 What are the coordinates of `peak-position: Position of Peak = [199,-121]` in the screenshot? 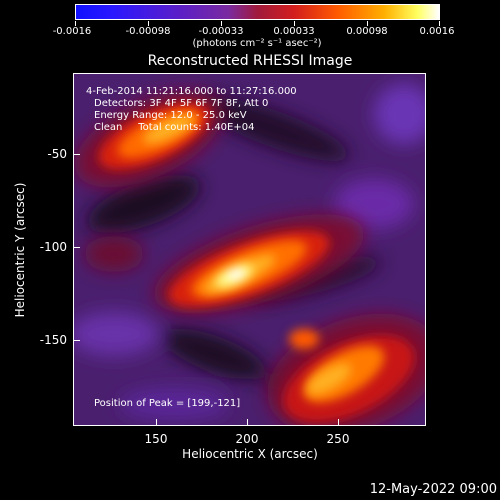 It's located at (167, 403).